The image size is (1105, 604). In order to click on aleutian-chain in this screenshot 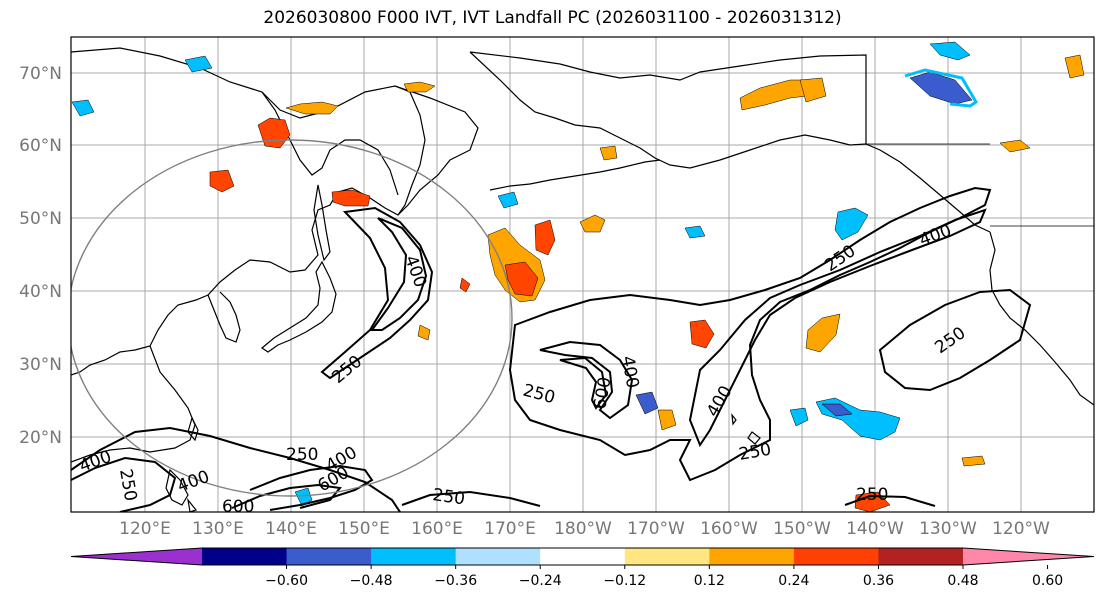, I will do `click(575, 175)`.